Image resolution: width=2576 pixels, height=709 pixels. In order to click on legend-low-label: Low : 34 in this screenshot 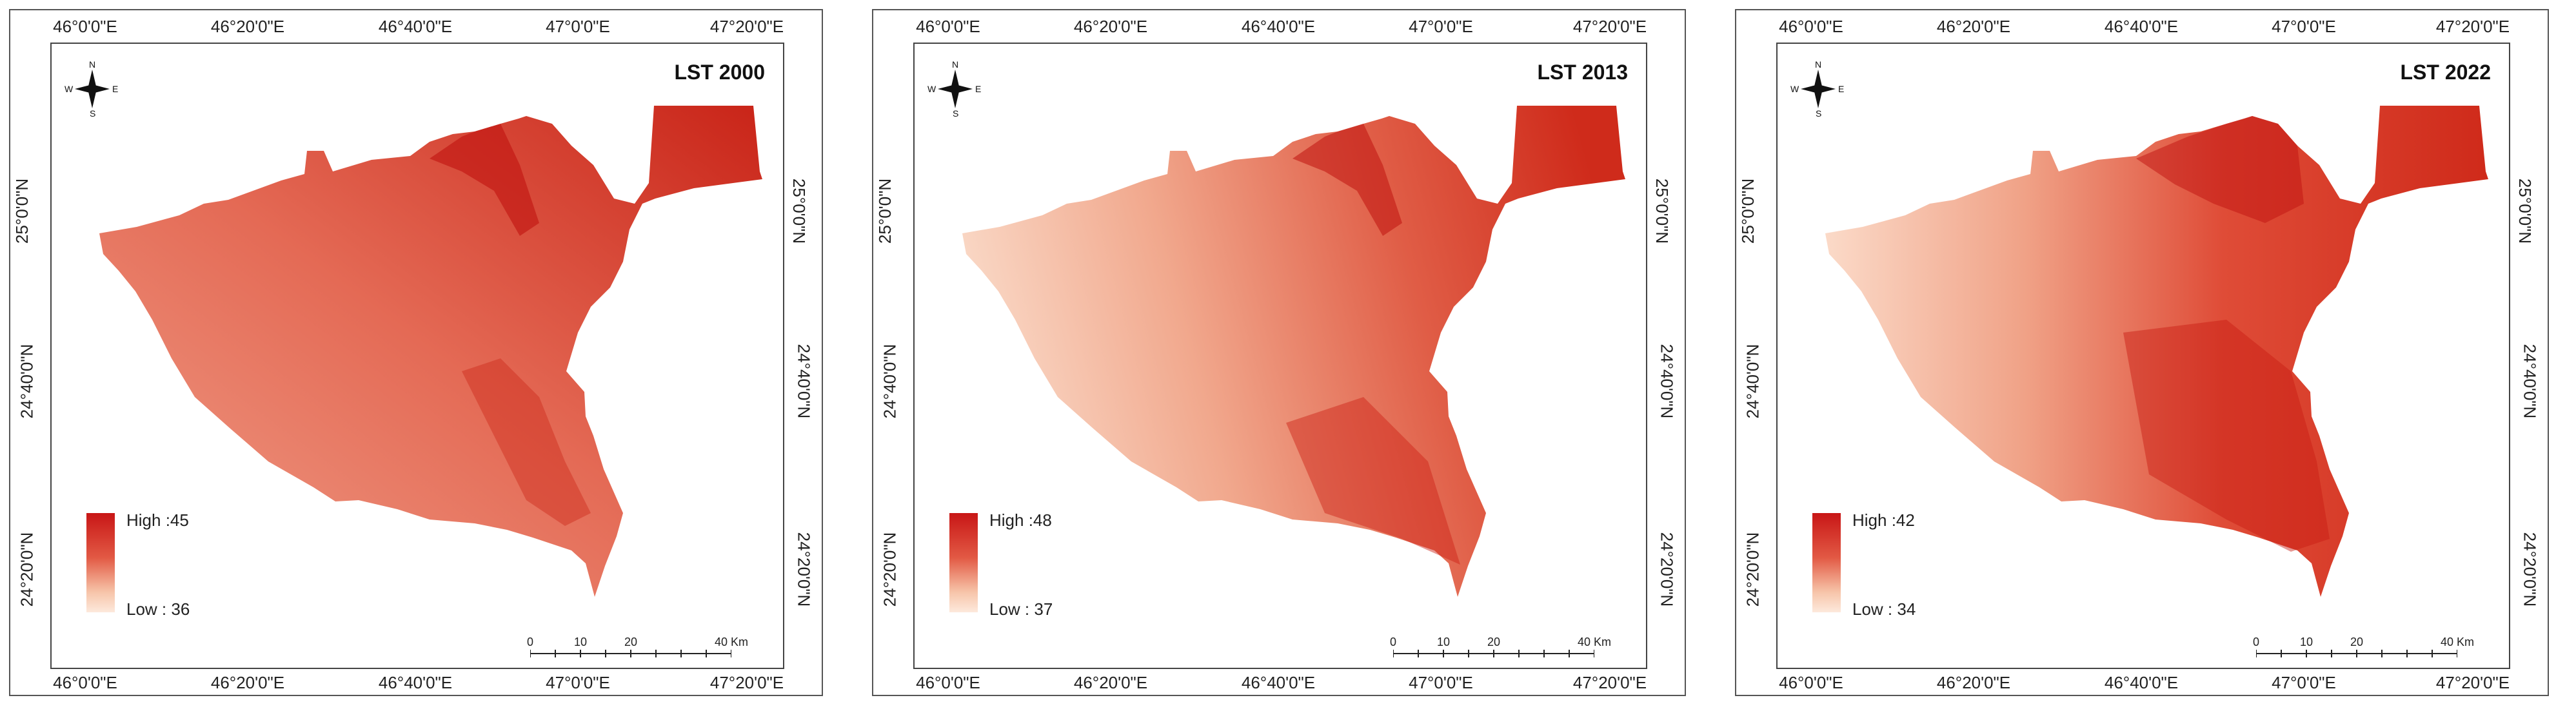, I will do `click(1884, 609)`.